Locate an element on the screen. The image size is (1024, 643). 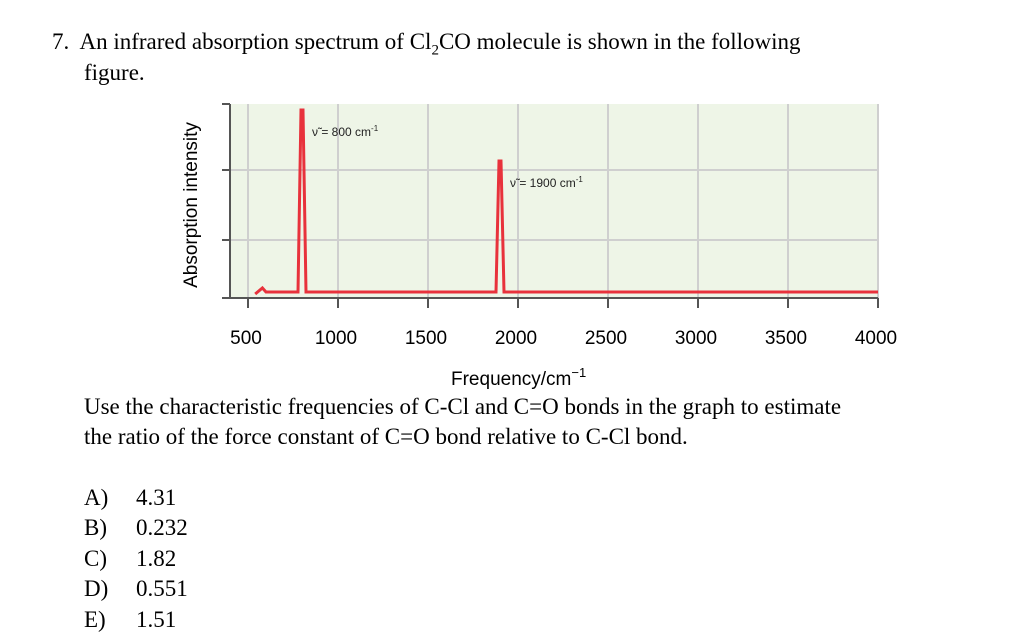
option-a: A) 4.31 is located at coordinates (130, 498).